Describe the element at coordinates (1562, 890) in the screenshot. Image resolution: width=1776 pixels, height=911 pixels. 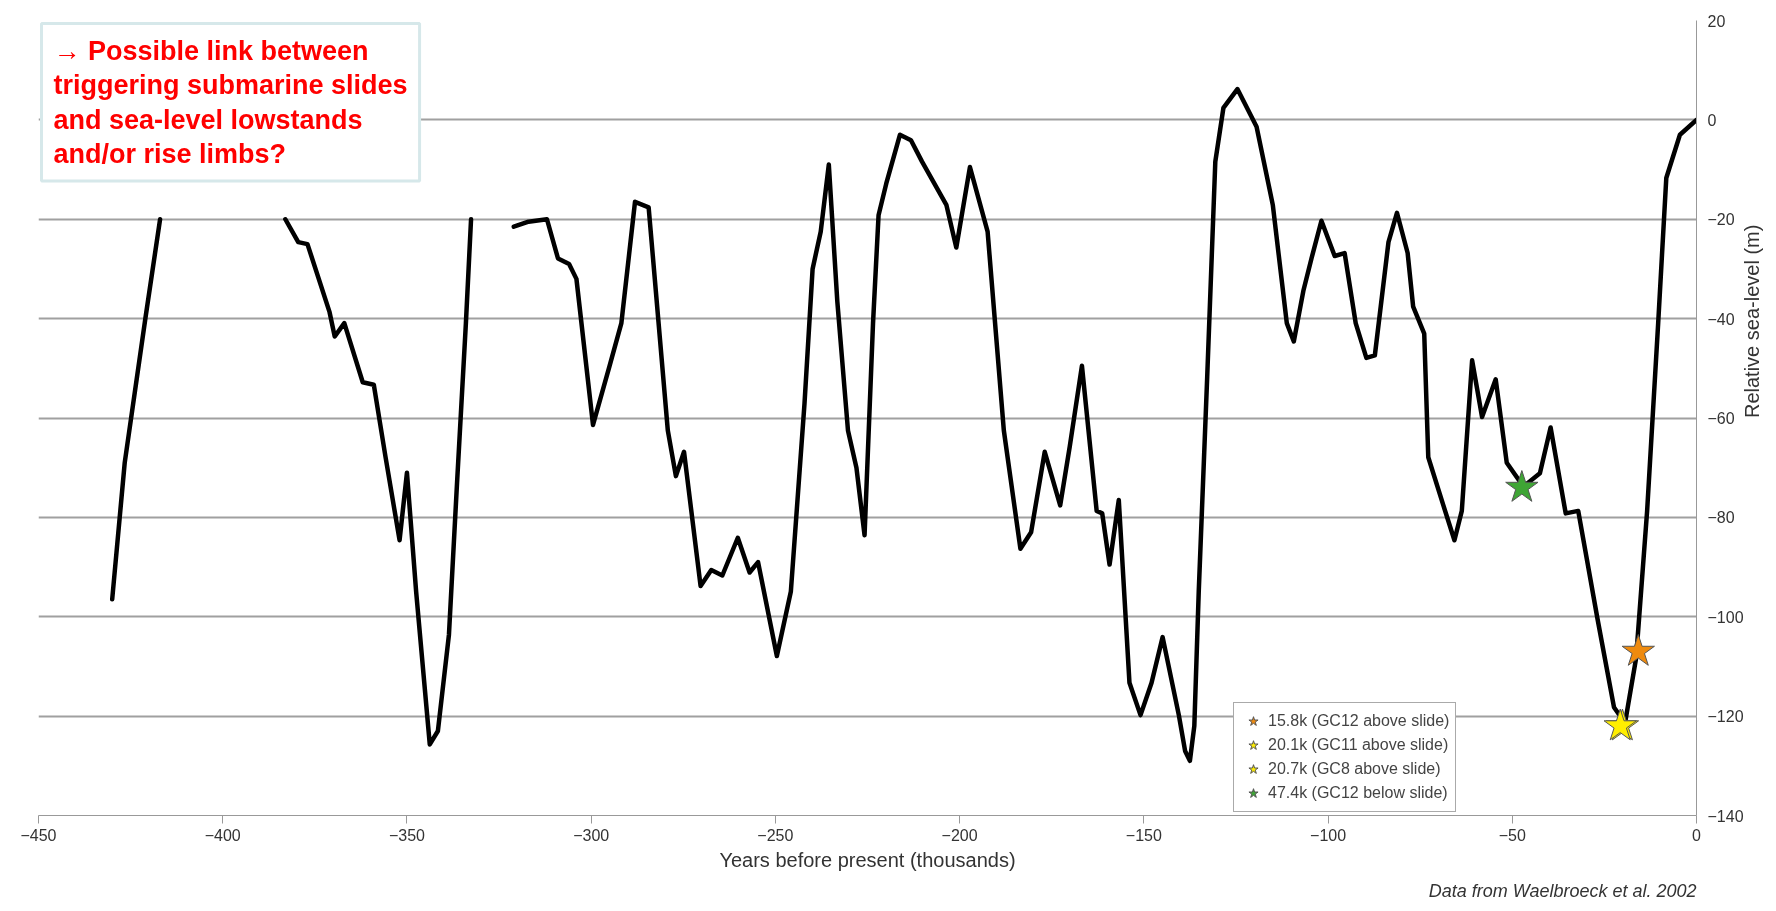
I see `text: Data from Waelbroeck et al. 2002` at that location.